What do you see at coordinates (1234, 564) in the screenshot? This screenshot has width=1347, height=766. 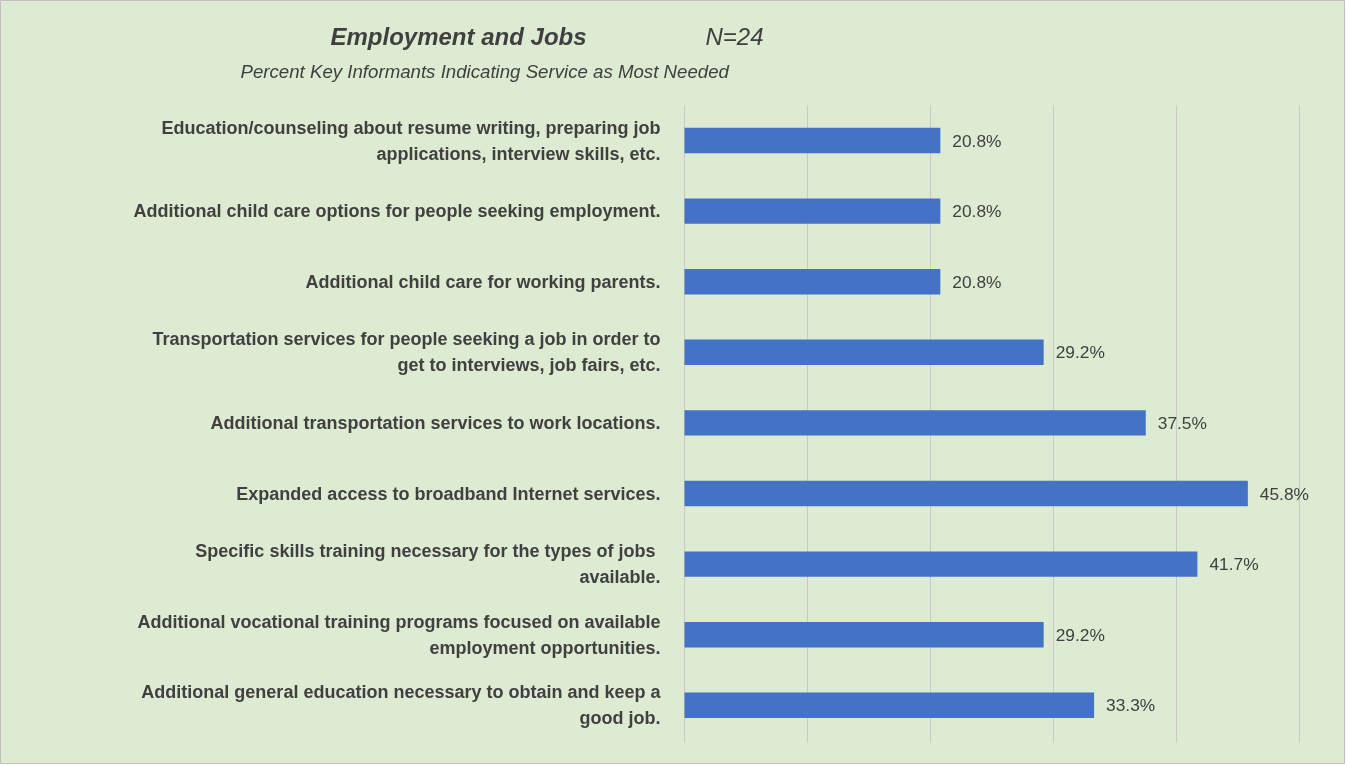 I see `data-label: 41.7%` at bounding box center [1234, 564].